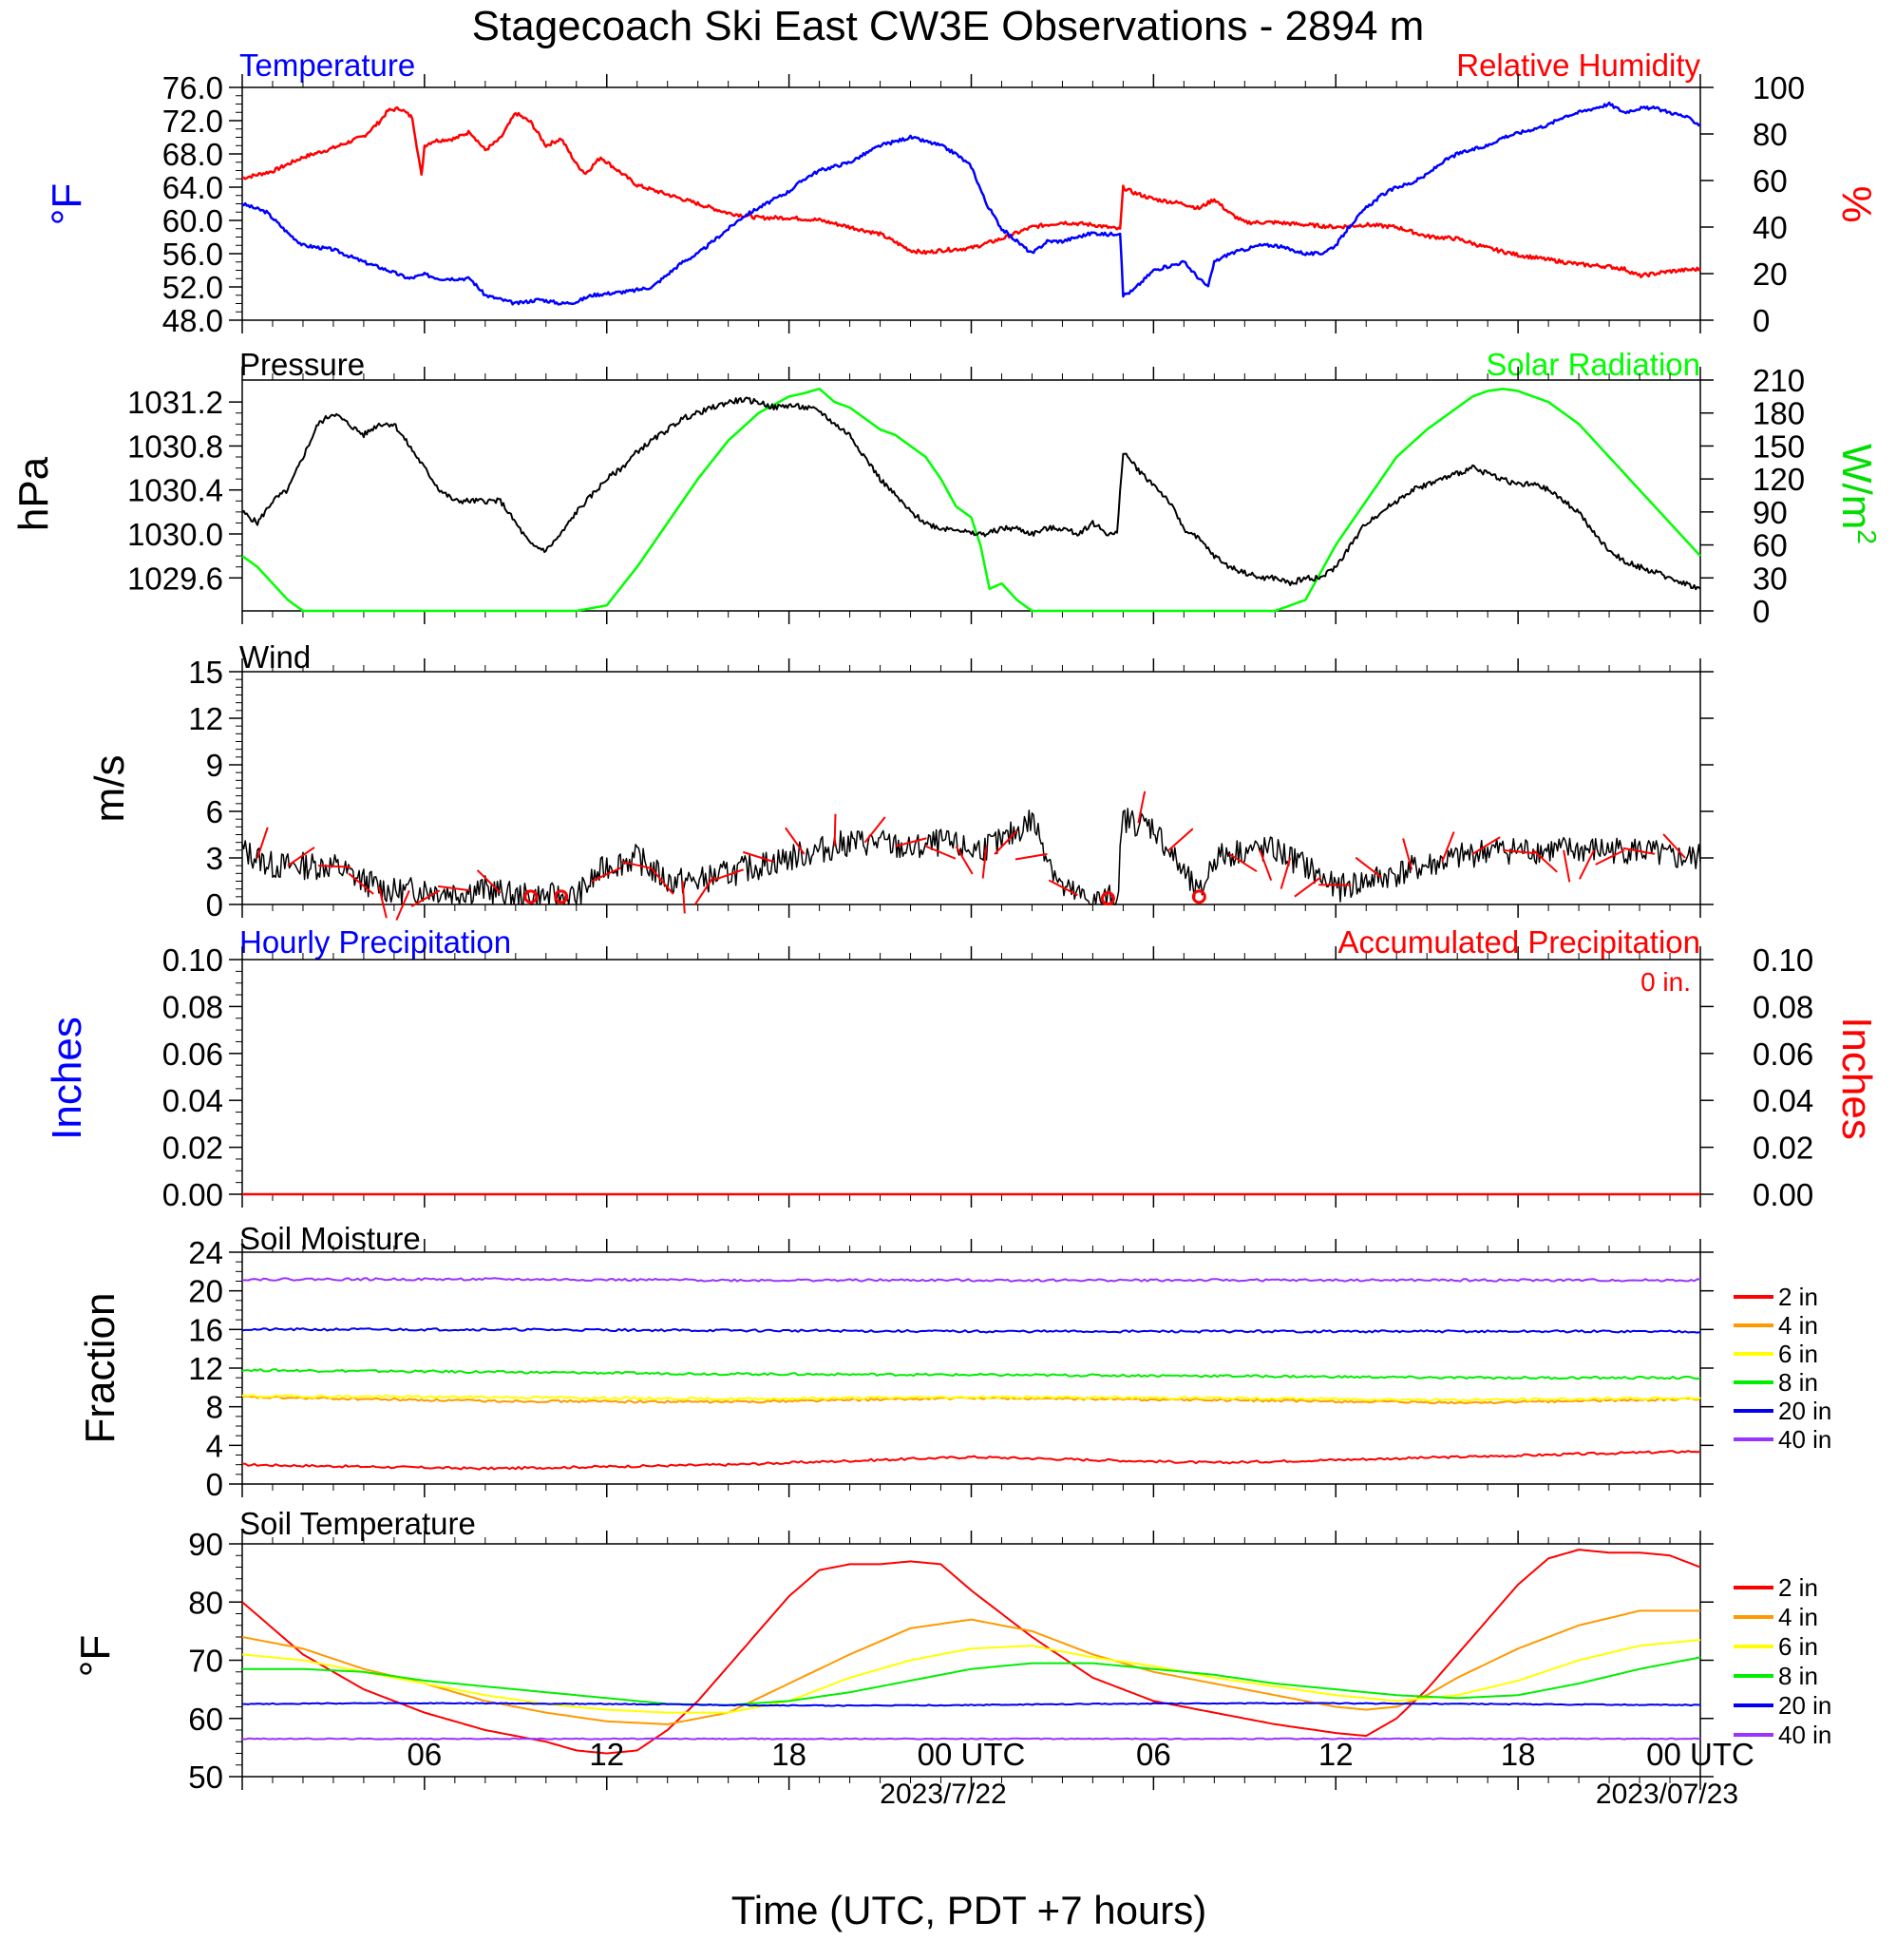 This screenshot has height=1960, width=1896. Describe the element at coordinates (100, 1368) in the screenshot. I see `soil-moisture-axis-label: Fraction` at that location.